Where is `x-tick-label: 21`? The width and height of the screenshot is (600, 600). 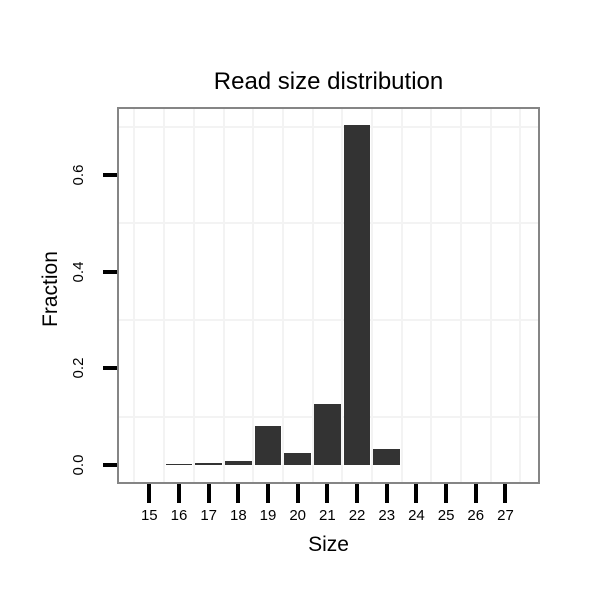
x-tick-label: 21 is located at coordinates (327, 515).